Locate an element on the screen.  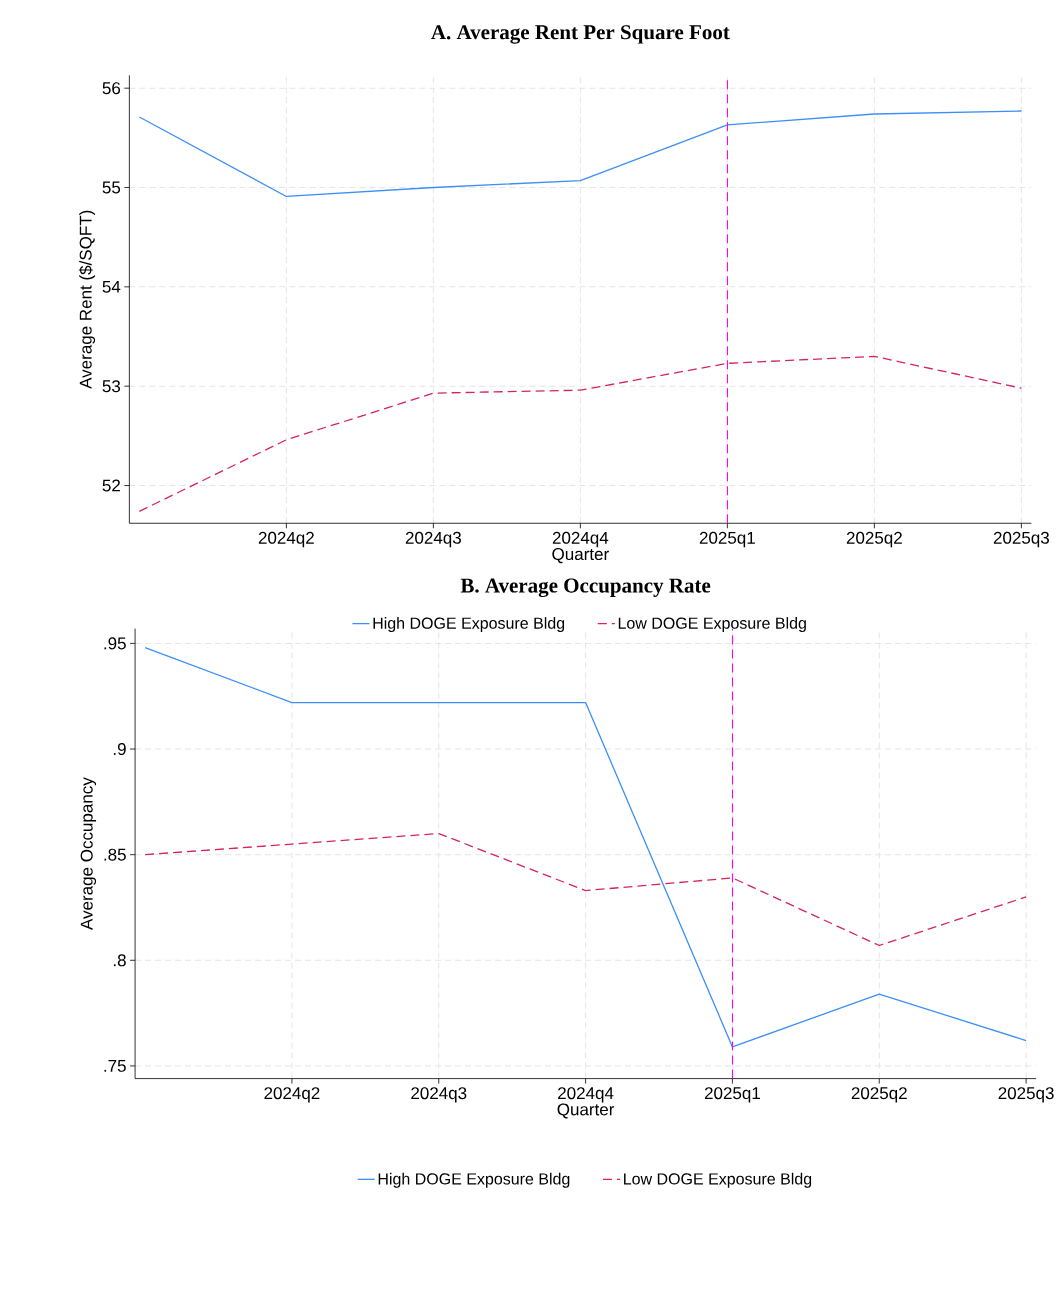
y-tick-label: .8 is located at coordinates (120, 960).